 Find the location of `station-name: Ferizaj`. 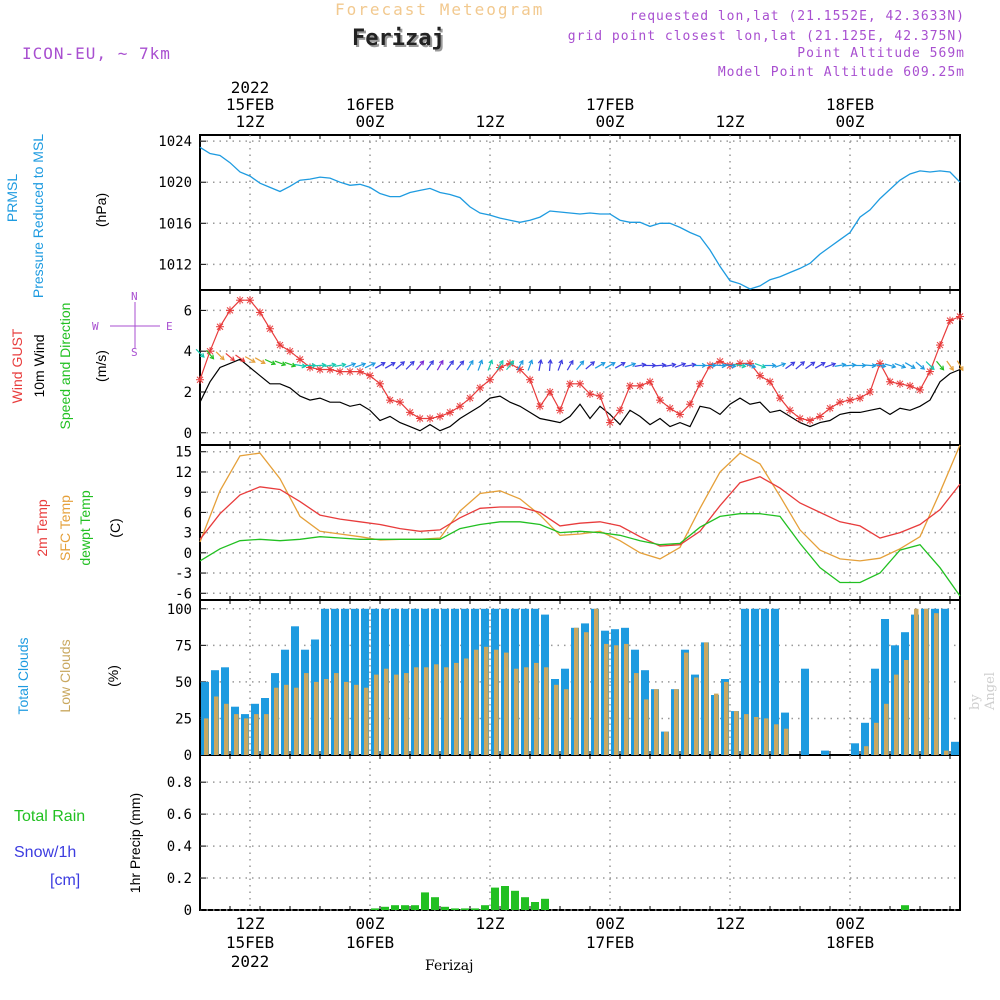

station-name: Ferizaj is located at coordinates (398, 38).